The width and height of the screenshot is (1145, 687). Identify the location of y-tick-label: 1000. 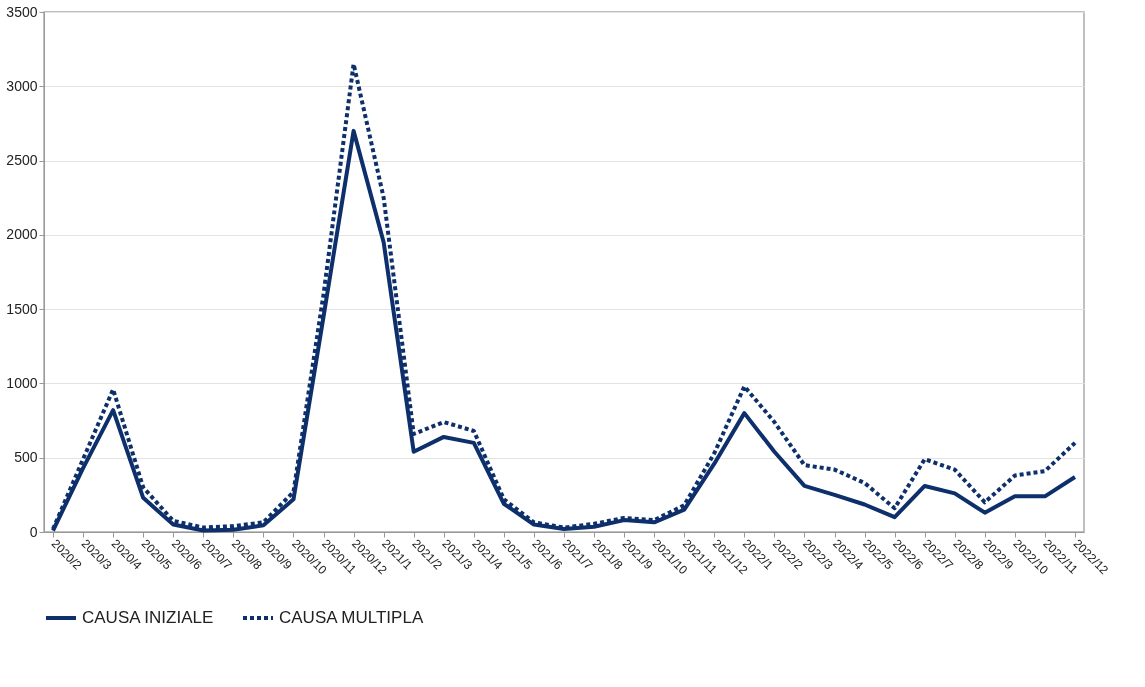
(22, 382).